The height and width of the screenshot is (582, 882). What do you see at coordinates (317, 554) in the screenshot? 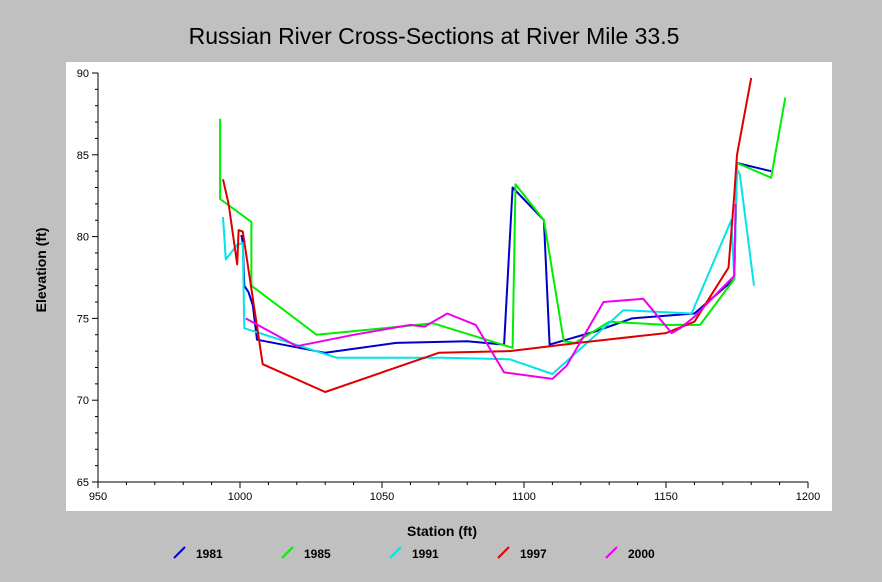
I see `legend-label-1985: 1985` at bounding box center [317, 554].